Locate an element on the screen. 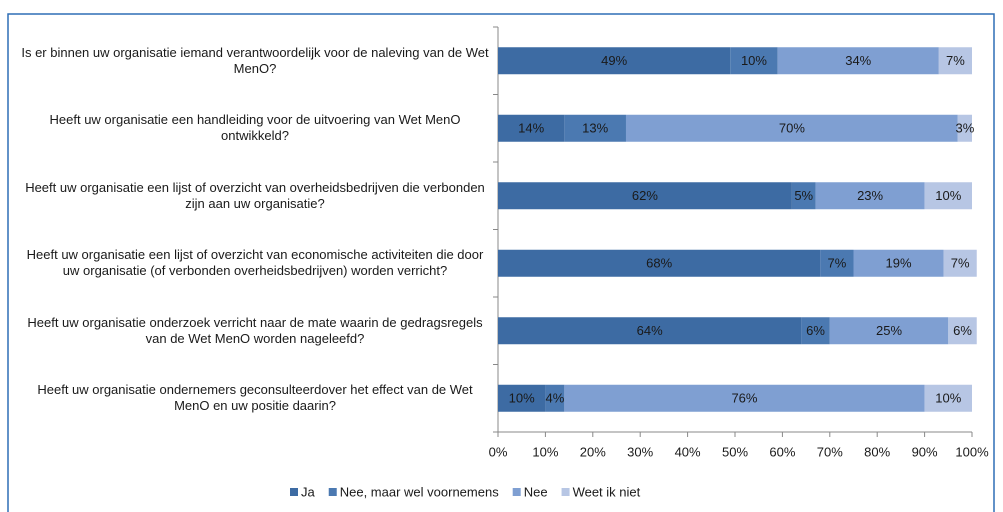 This screenshot has width=1003, height=512. x-tick-label: 70% is located at coordinates (830, 451).